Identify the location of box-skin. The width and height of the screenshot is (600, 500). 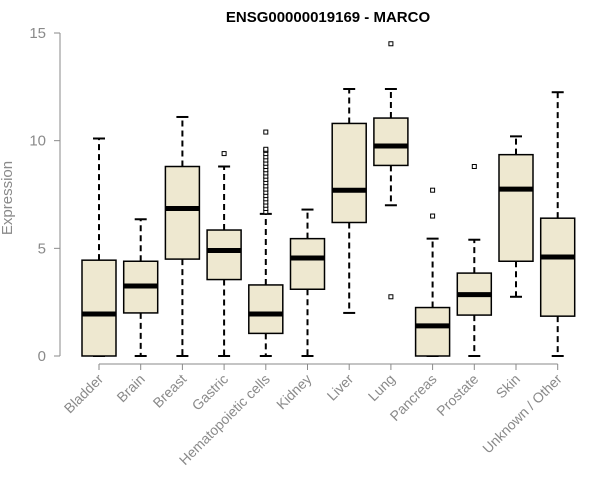
(516, 216).